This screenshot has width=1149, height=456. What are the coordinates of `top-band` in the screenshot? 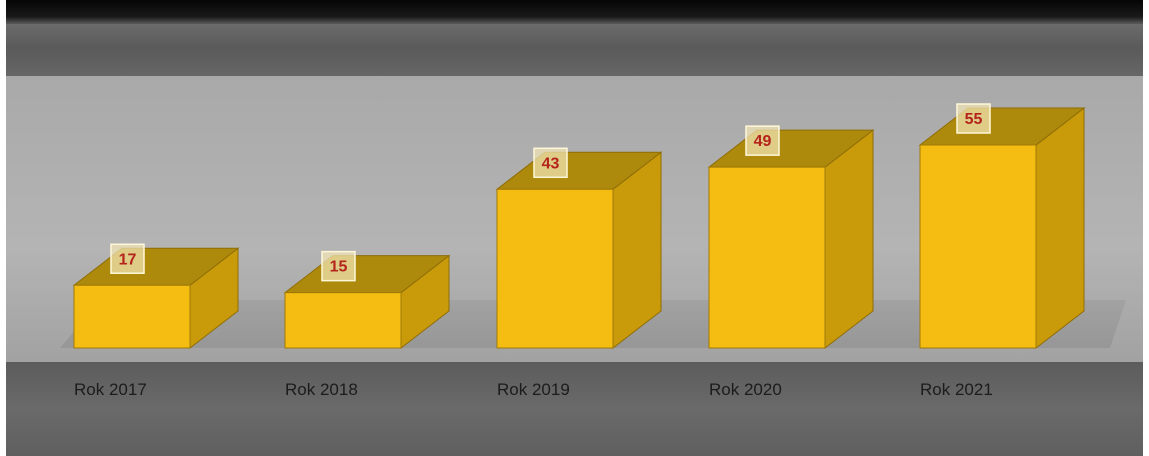 It's located at (574, 48).